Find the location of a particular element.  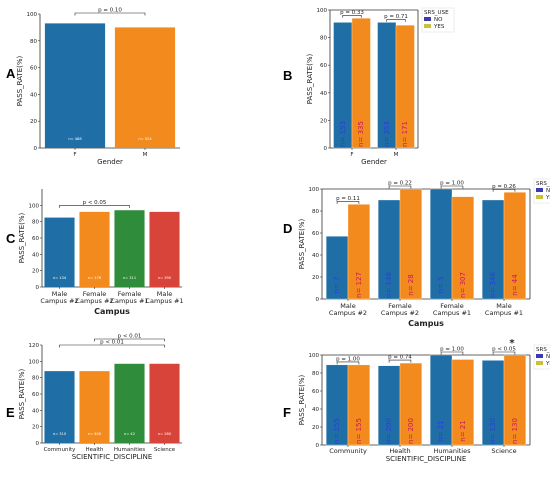

x-tick-label: Humanities is located at coordinates (453, 451).